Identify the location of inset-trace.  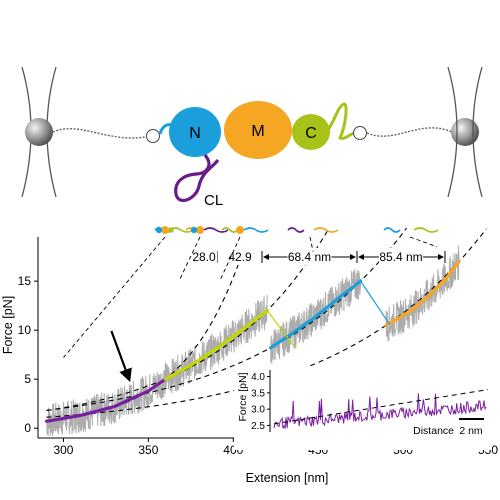
(380, 411).